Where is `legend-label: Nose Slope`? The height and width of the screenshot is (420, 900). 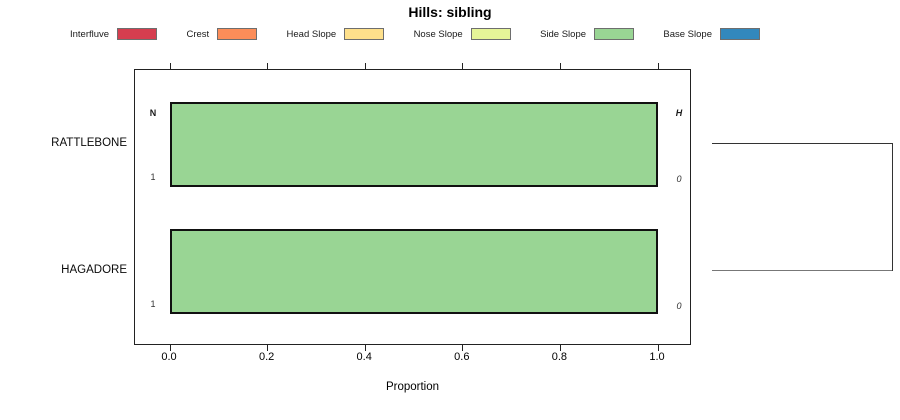
legend-label: Nose Slope is located at coordinates (438, 34).